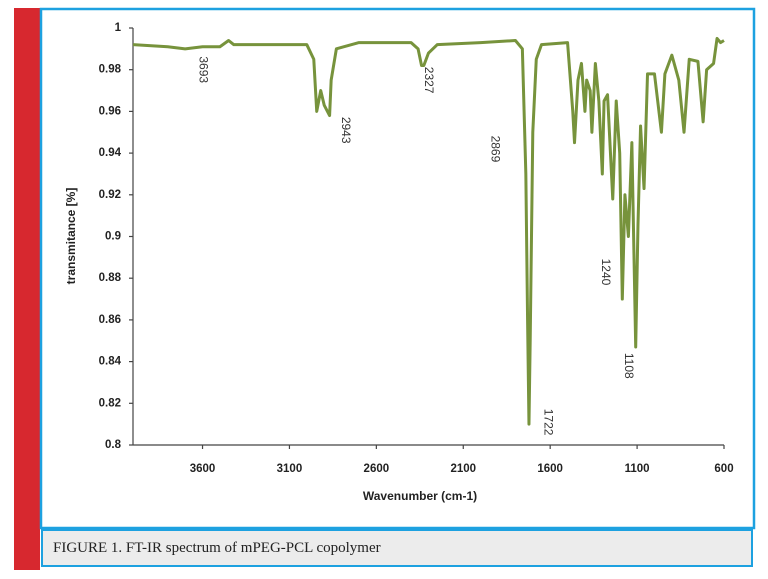  I want to click on y-tick-label: 1, so click(118, 28).